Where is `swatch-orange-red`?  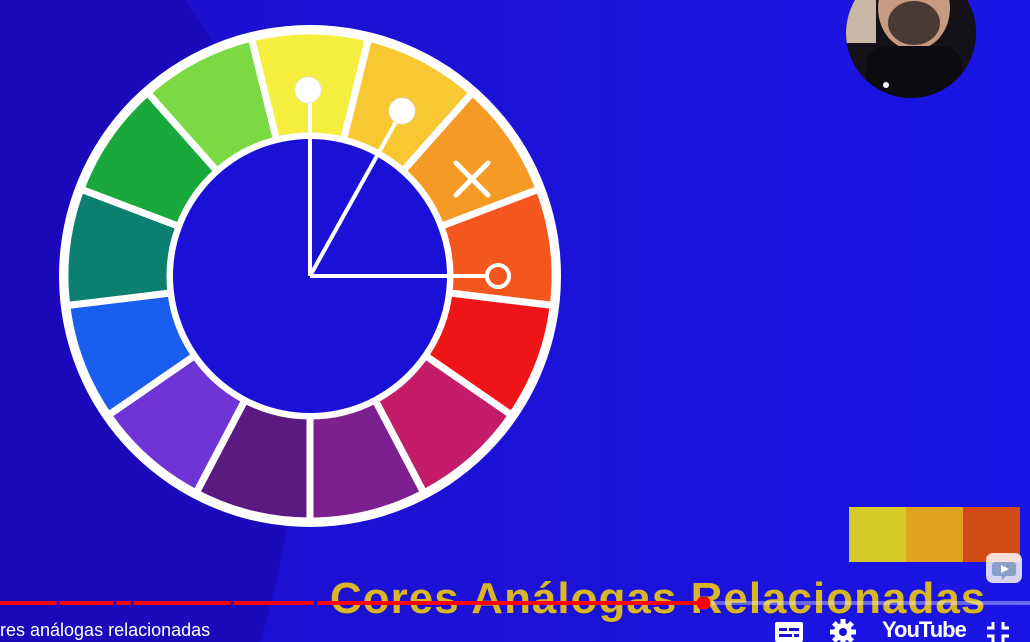 swatch-orange-red is located at coordinates (991, 534).